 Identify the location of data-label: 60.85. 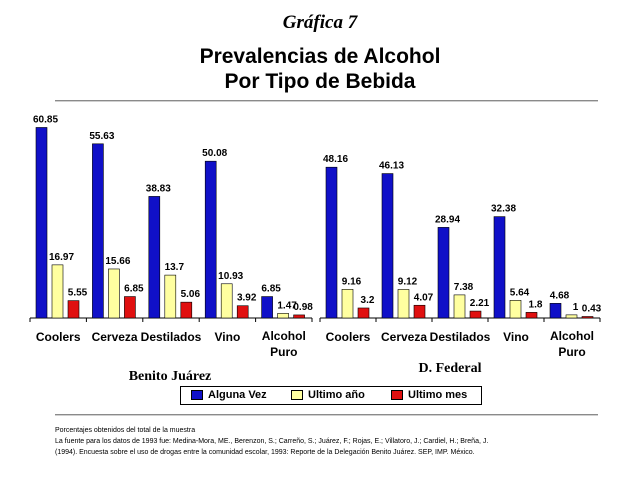
(45, 119).